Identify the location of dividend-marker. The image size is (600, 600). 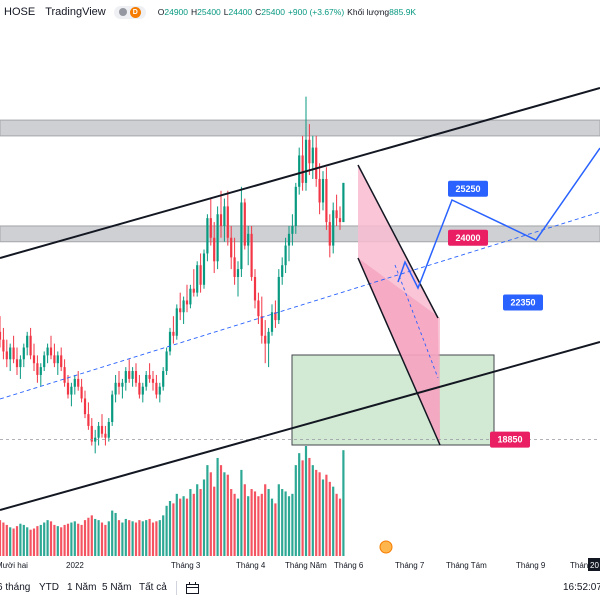
(386, 547).